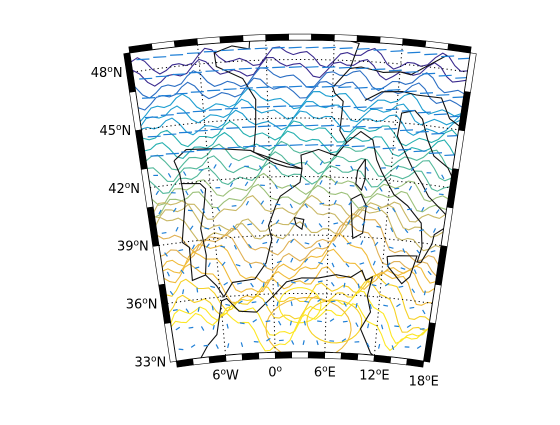  Describe the element at coordinates (225, 375) in the screenshot. I see `longitude-label: 6oW` at that location.